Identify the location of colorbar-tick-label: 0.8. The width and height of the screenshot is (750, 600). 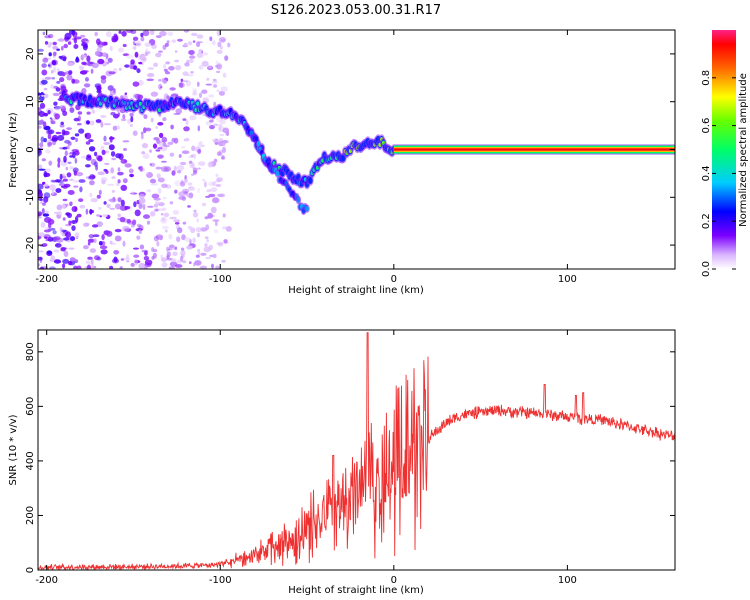
(706, 78).